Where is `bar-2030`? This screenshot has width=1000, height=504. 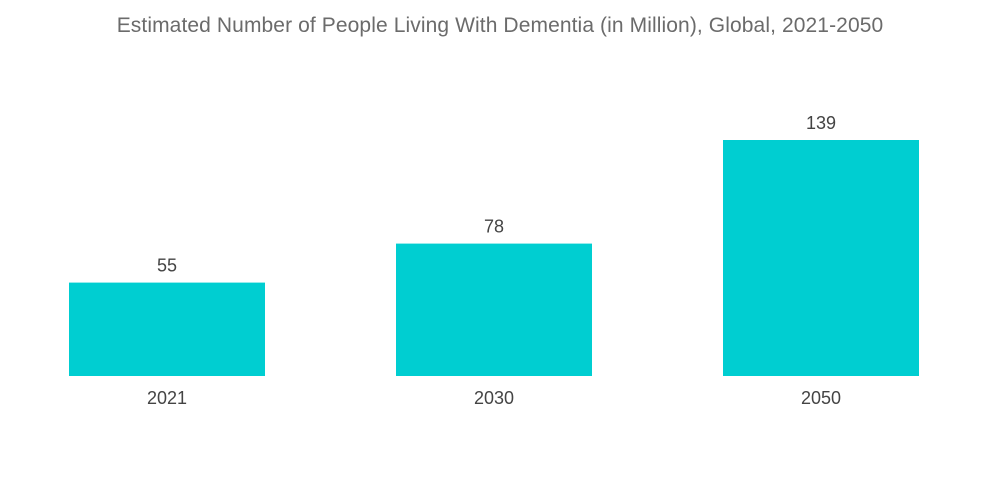 bar-2030 is located at coordinates (494, 309).